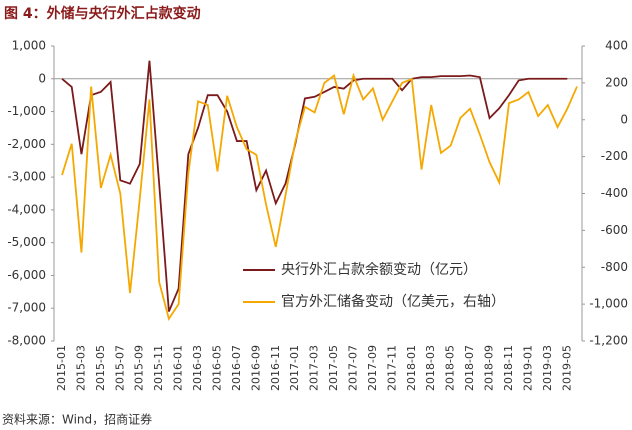 The height and width of the screenshot is (430, 632). What do you see at coordinates (616, 82) in the screenshot?
I see `y2-tick-label: 200` at bounding box center [616, 82].